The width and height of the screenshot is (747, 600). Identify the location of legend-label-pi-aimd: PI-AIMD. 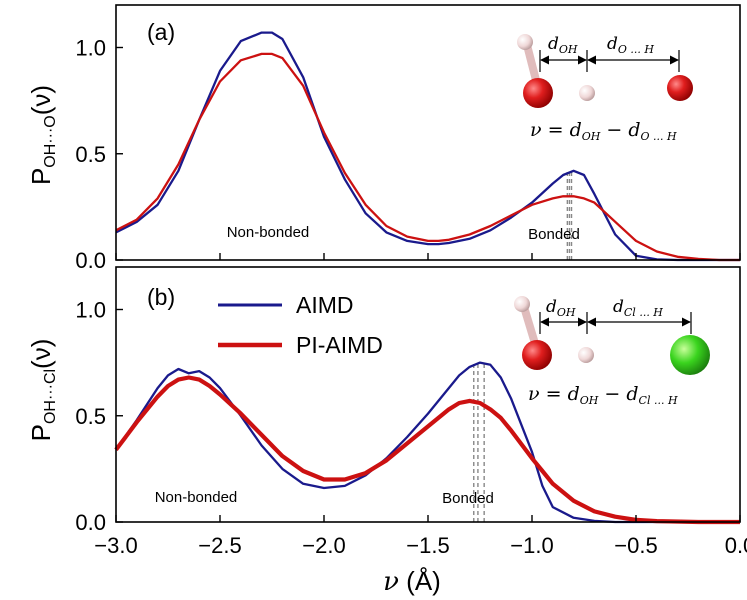
(339, 345).